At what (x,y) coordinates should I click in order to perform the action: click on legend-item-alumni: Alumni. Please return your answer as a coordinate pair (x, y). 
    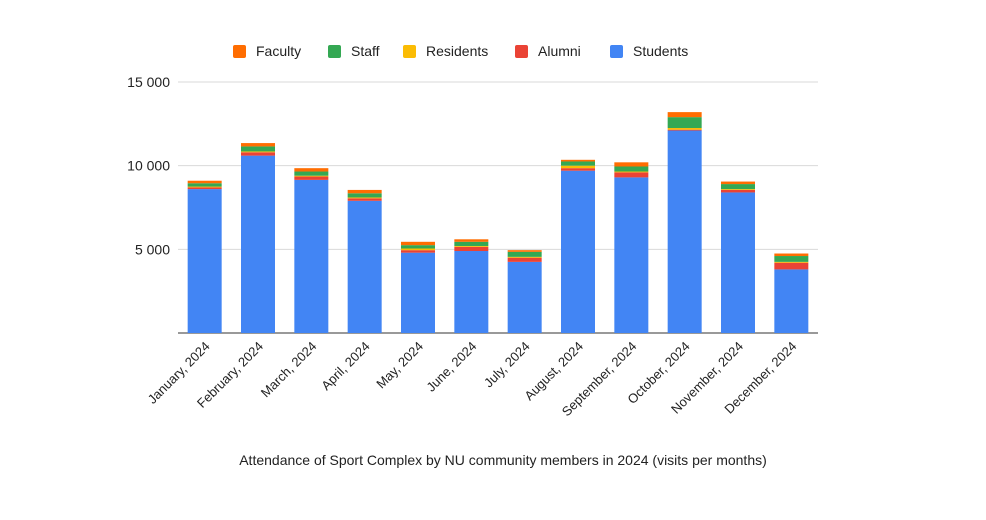
    Looking at the image, I should click on (548, 51).